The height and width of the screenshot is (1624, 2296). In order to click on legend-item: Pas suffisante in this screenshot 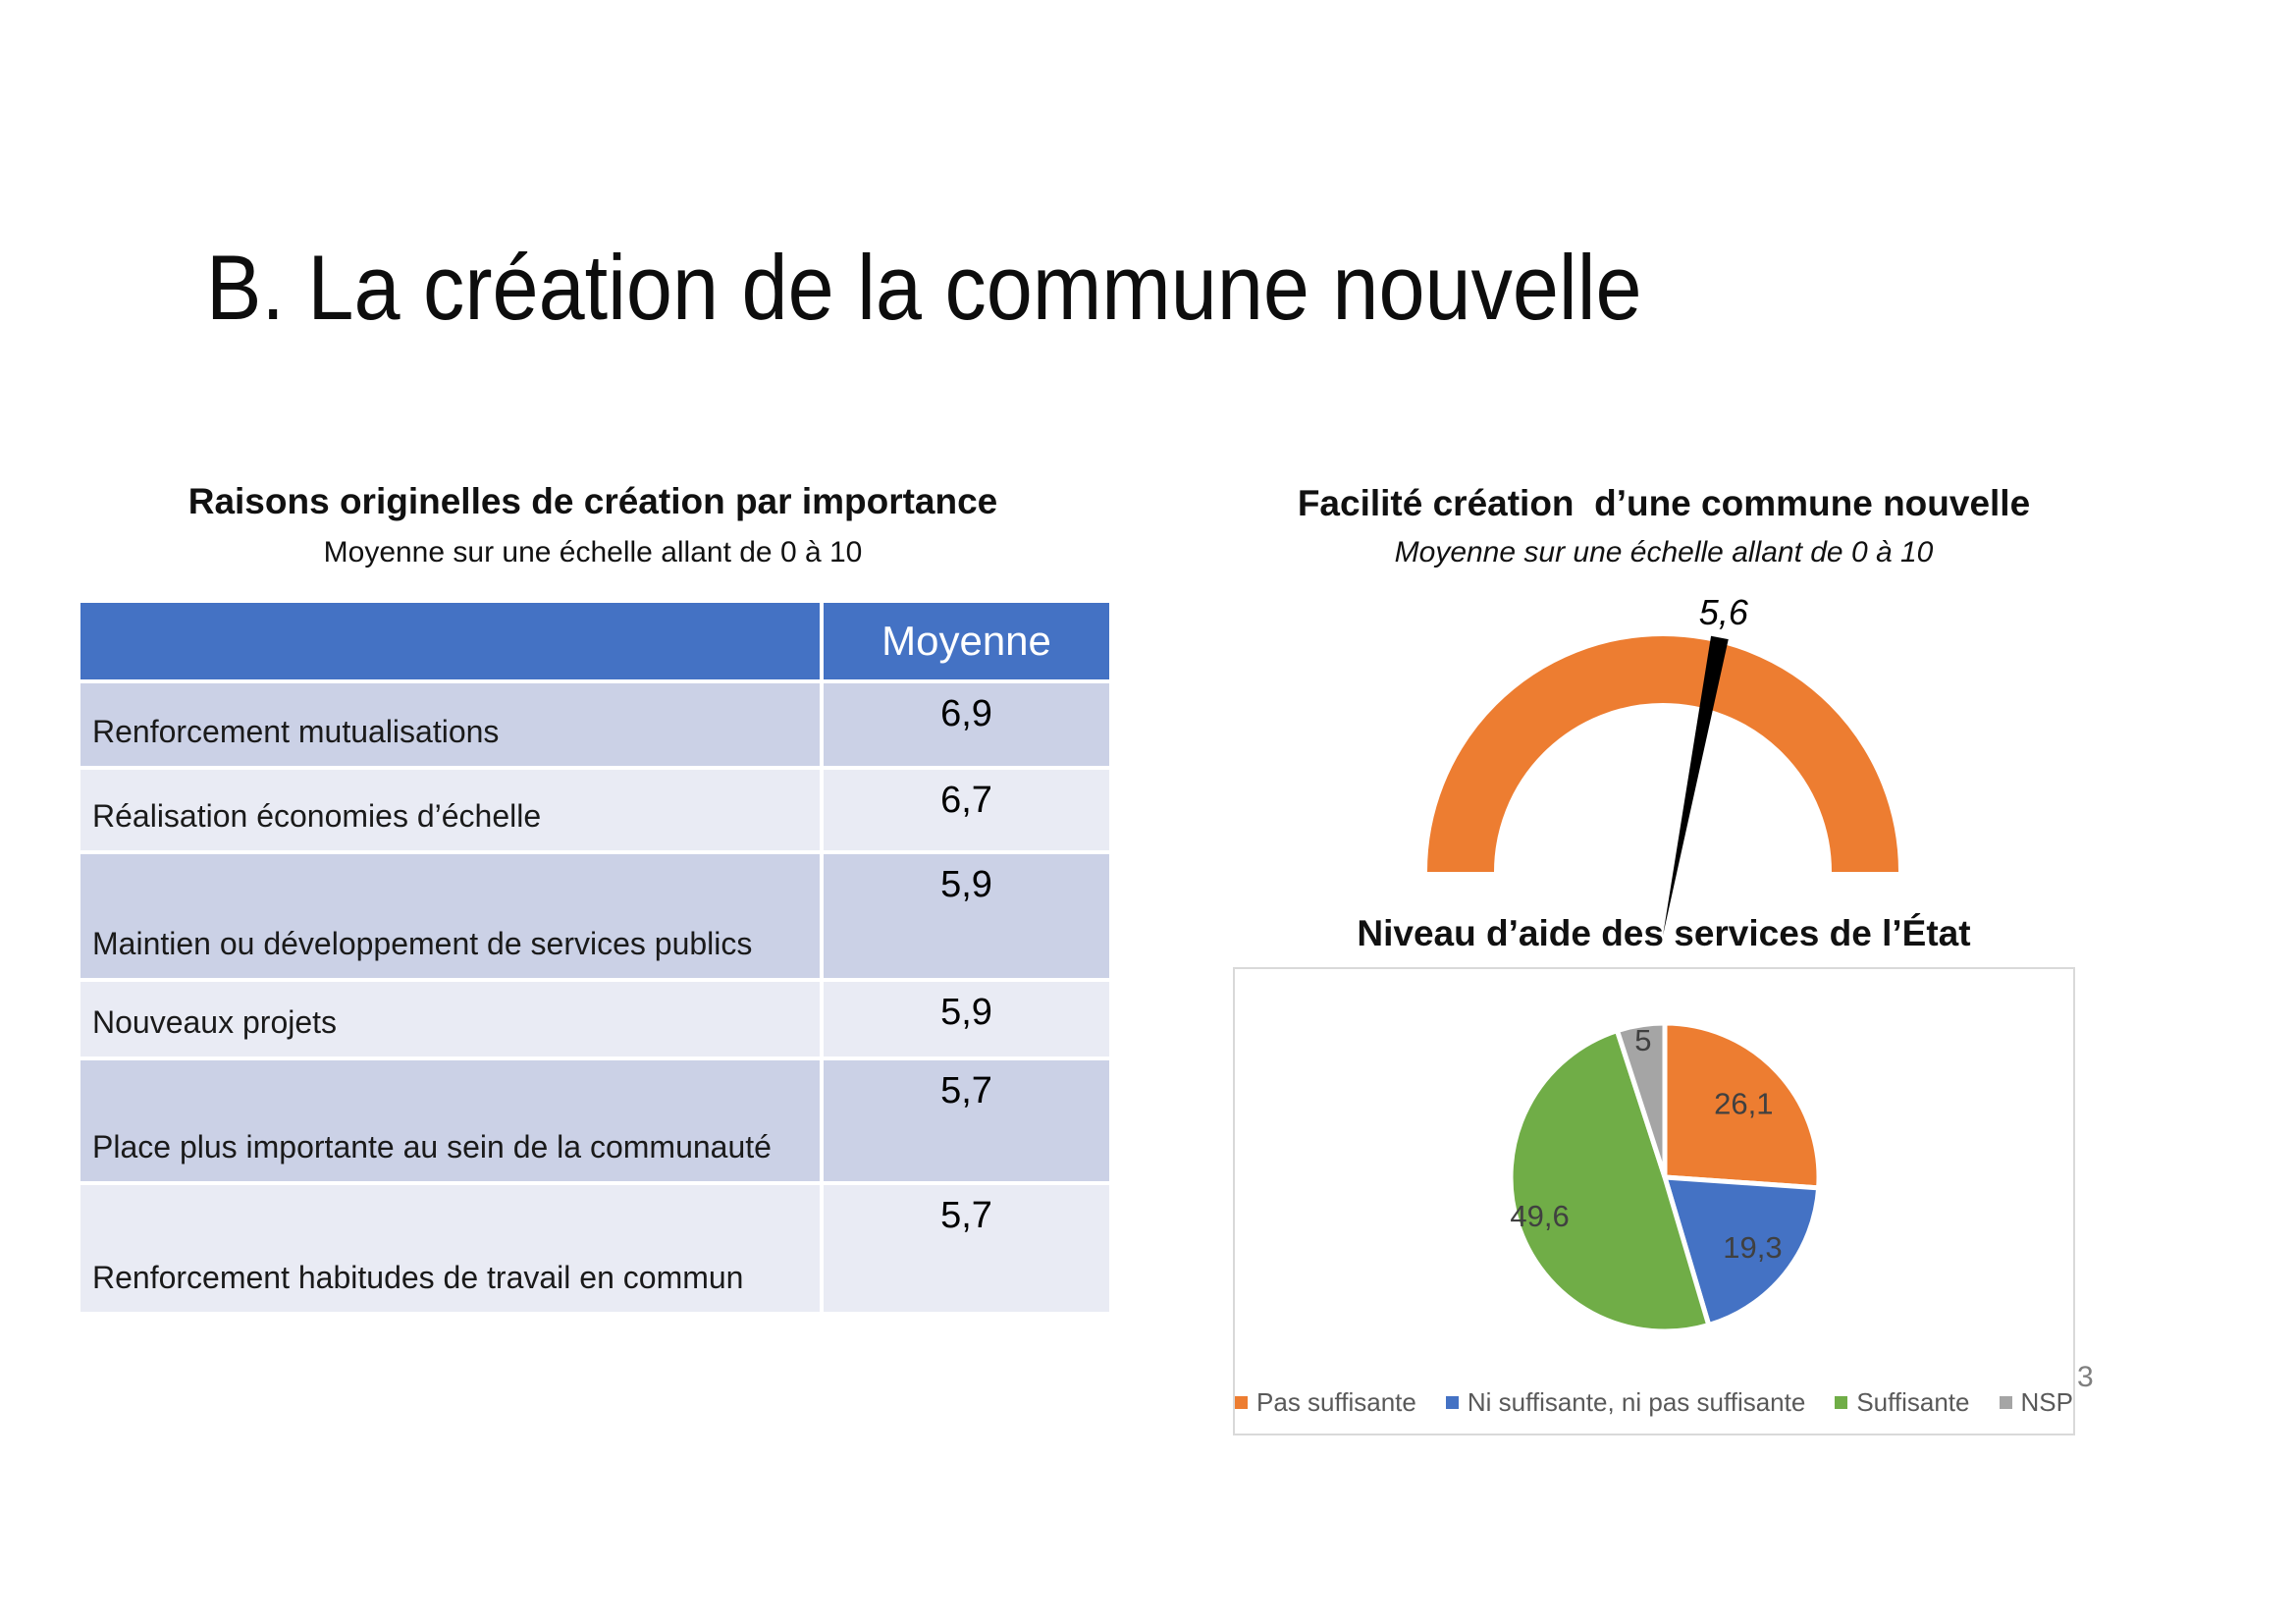, I will do `click(1326, 1402)`.